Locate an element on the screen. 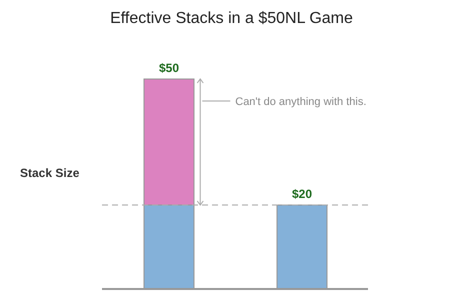  y-axis-title: Stack Size is located at coordinates (50, 173).